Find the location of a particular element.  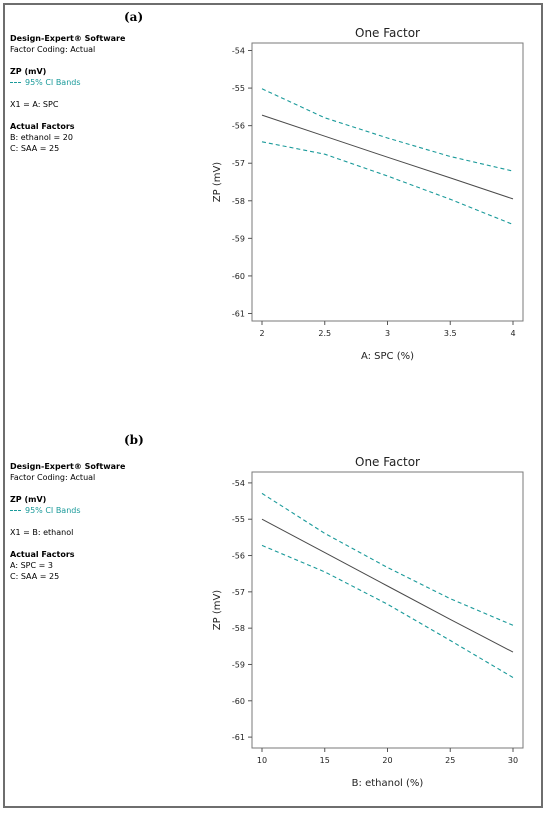

x-tick-label: 3 is located at coordinates (387, 333).